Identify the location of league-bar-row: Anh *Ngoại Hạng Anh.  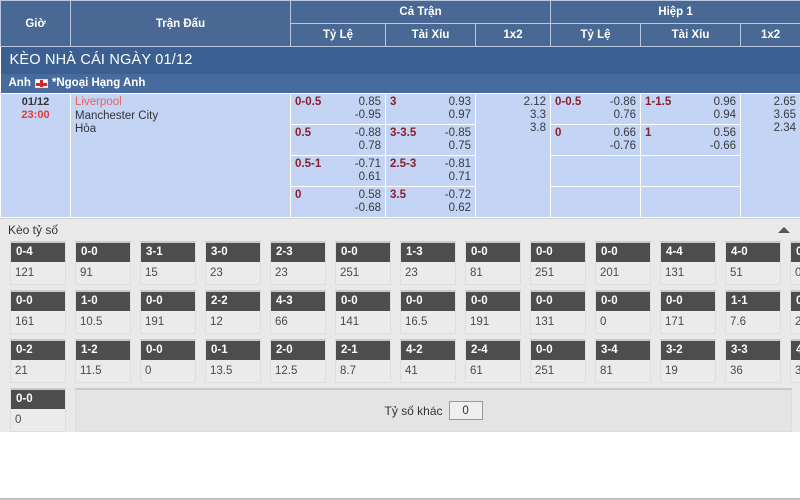
(400, 84).